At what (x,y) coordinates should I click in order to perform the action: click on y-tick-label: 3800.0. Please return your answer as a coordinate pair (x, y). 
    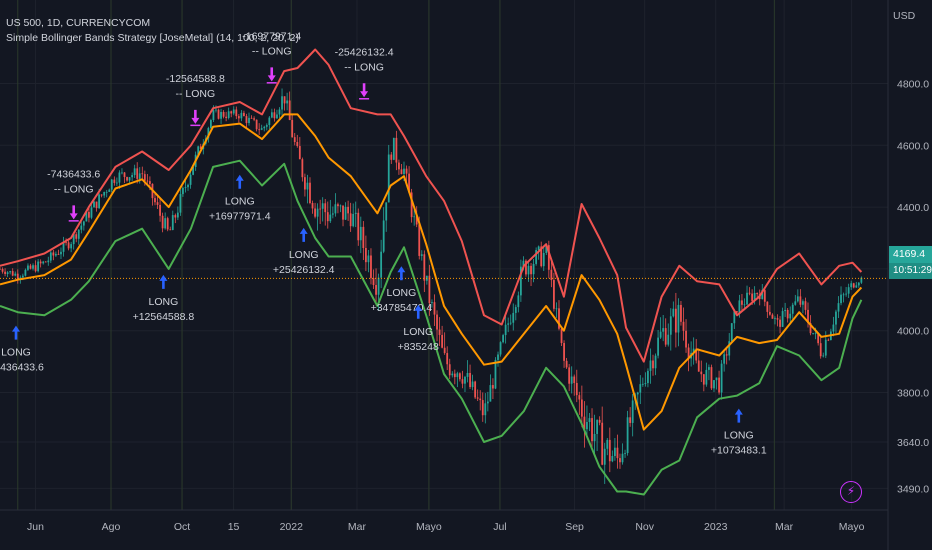
    Looking at the image, I should click on (913, 394).